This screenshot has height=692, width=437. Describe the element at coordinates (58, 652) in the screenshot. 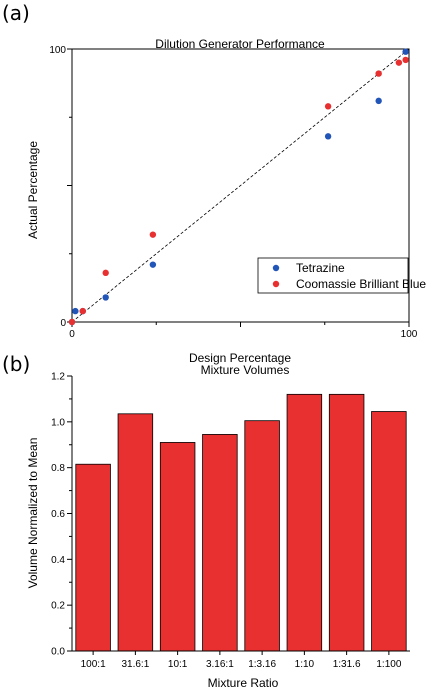

I see `bar-y-tick-label: 0.0` at that location.